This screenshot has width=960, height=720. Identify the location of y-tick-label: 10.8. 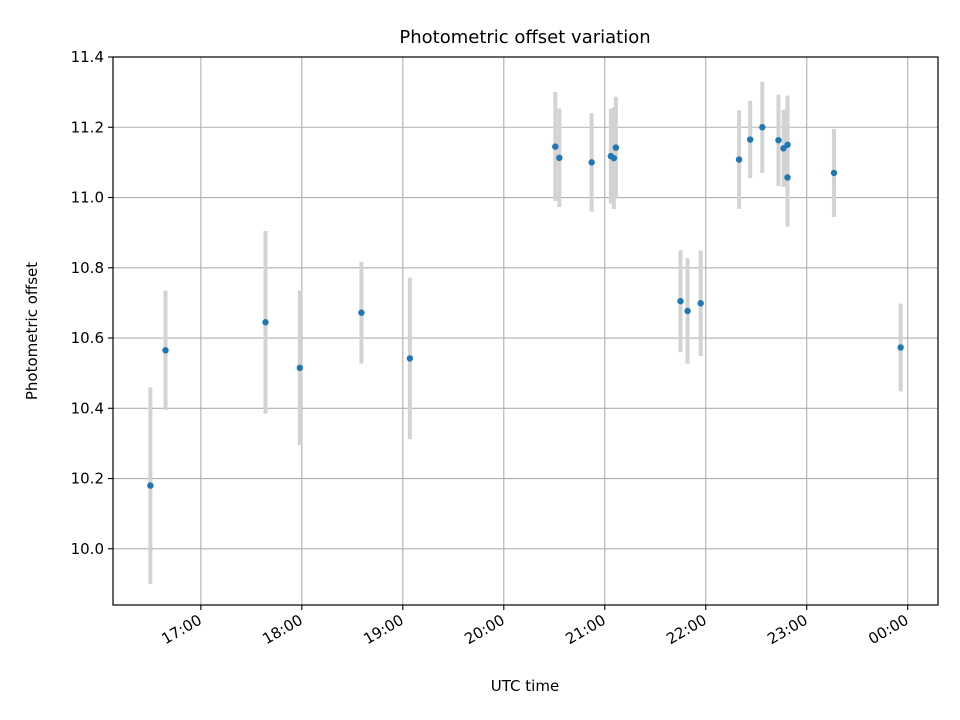
(87, 268).